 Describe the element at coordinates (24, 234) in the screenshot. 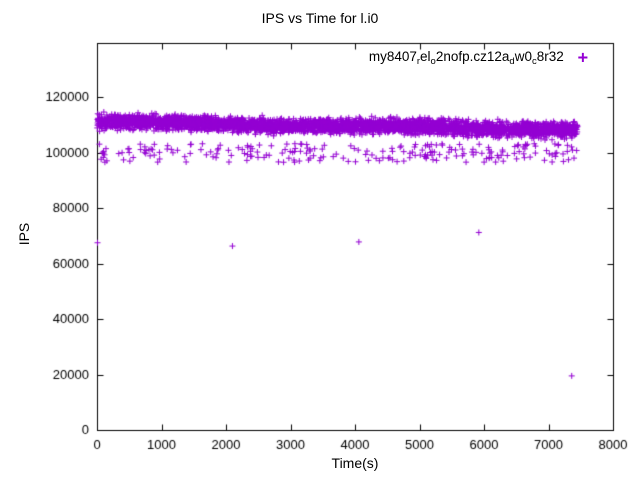

I see `y-axis-label: IPS` at that location.